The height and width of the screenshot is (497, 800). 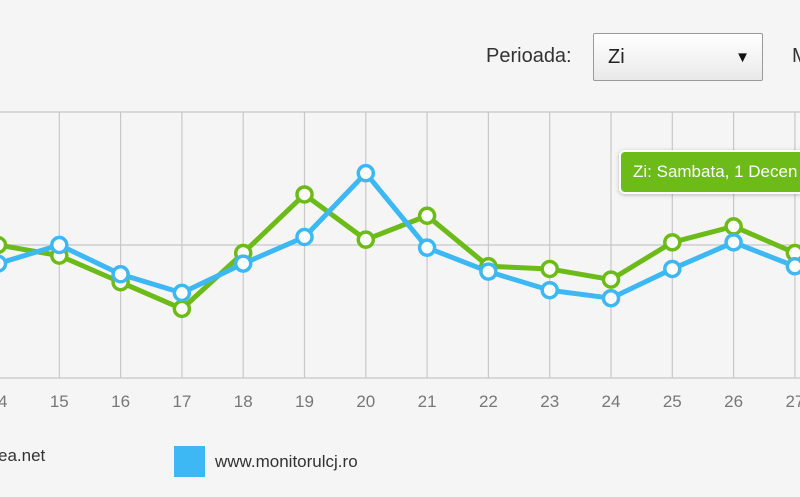 What do you see at coordinates (616, 56) in the screenshot?
I see `period-select-value: Zi` at bounding box center [616, 56].